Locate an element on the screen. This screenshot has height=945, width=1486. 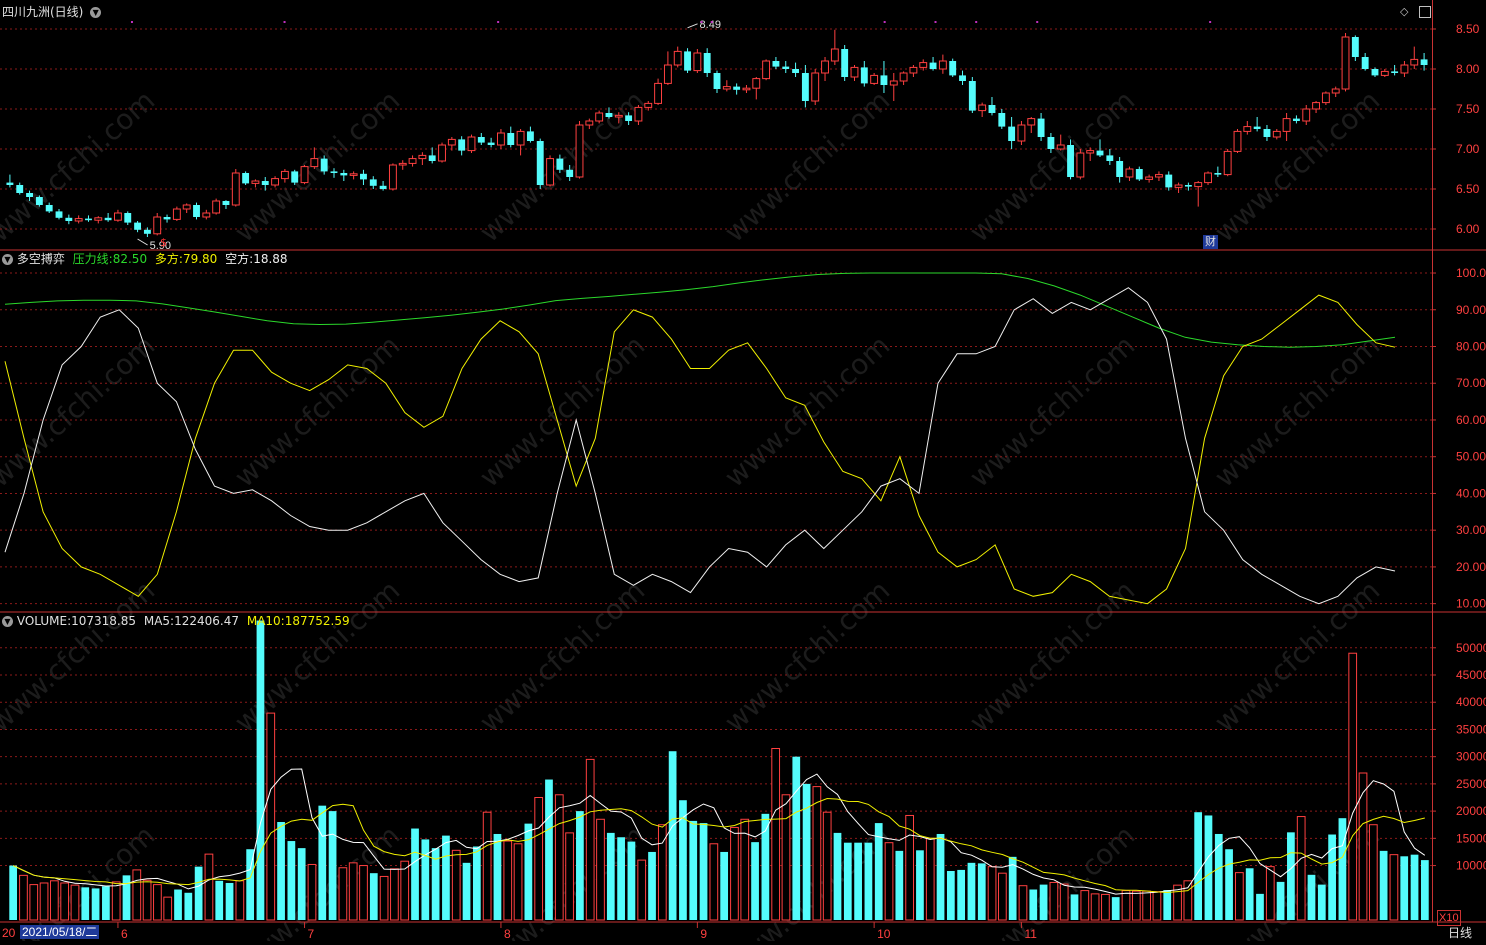
diamond-icon: ◇ is located at coordinates (1404, 11).